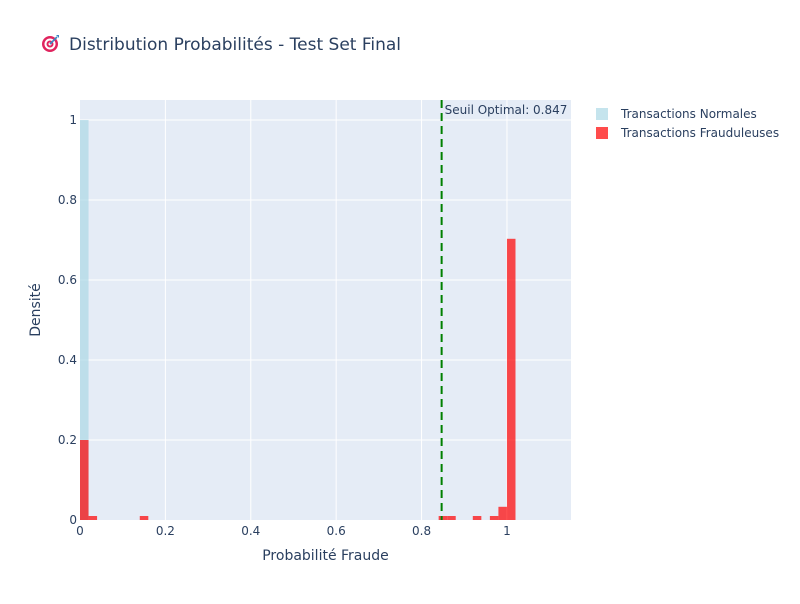 This screenshot has width=800, height=604. I want to click on legend-item: Transactions Frauduleuses, so click(687, 133).